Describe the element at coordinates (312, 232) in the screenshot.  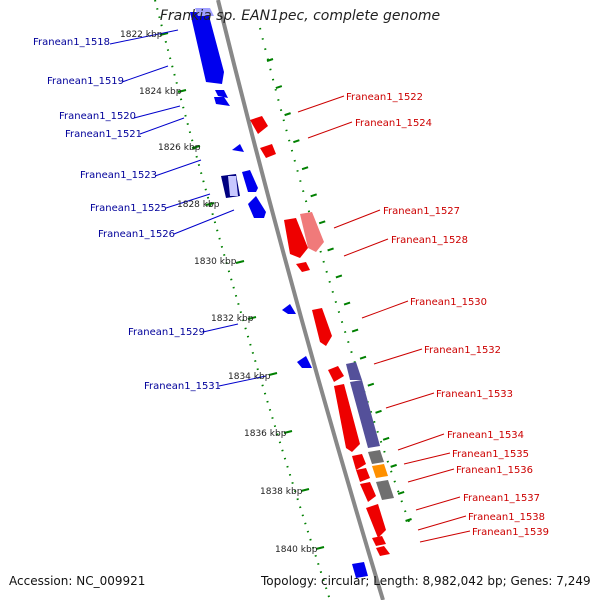
I see `gene-franean1-1527b` at that location.